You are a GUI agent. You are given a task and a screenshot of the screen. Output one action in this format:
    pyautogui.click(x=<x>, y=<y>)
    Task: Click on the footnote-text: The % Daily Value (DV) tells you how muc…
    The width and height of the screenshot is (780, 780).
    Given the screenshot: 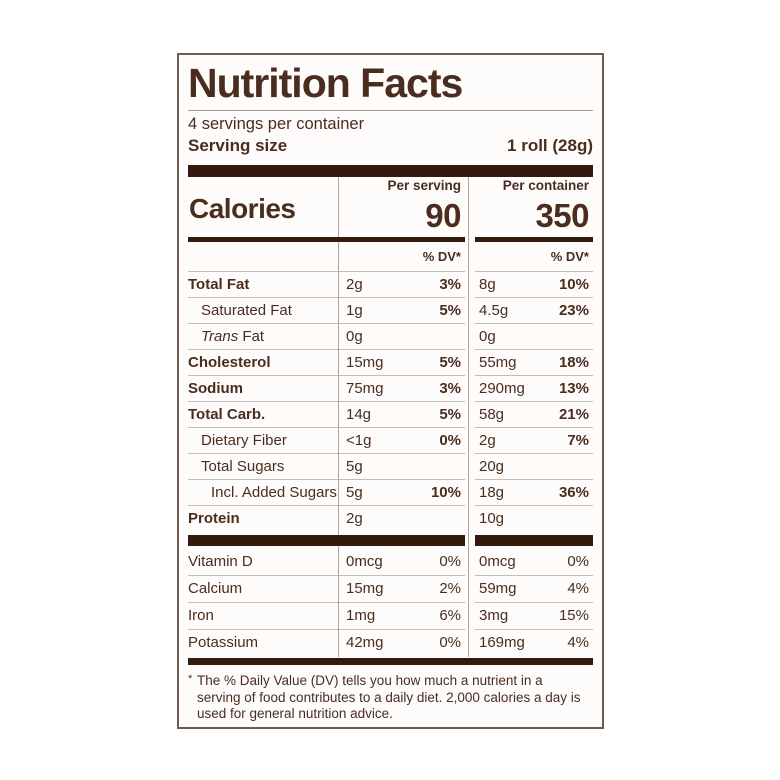 What is the action you would take?
    pyautogui.click(x=389, y=697)
    